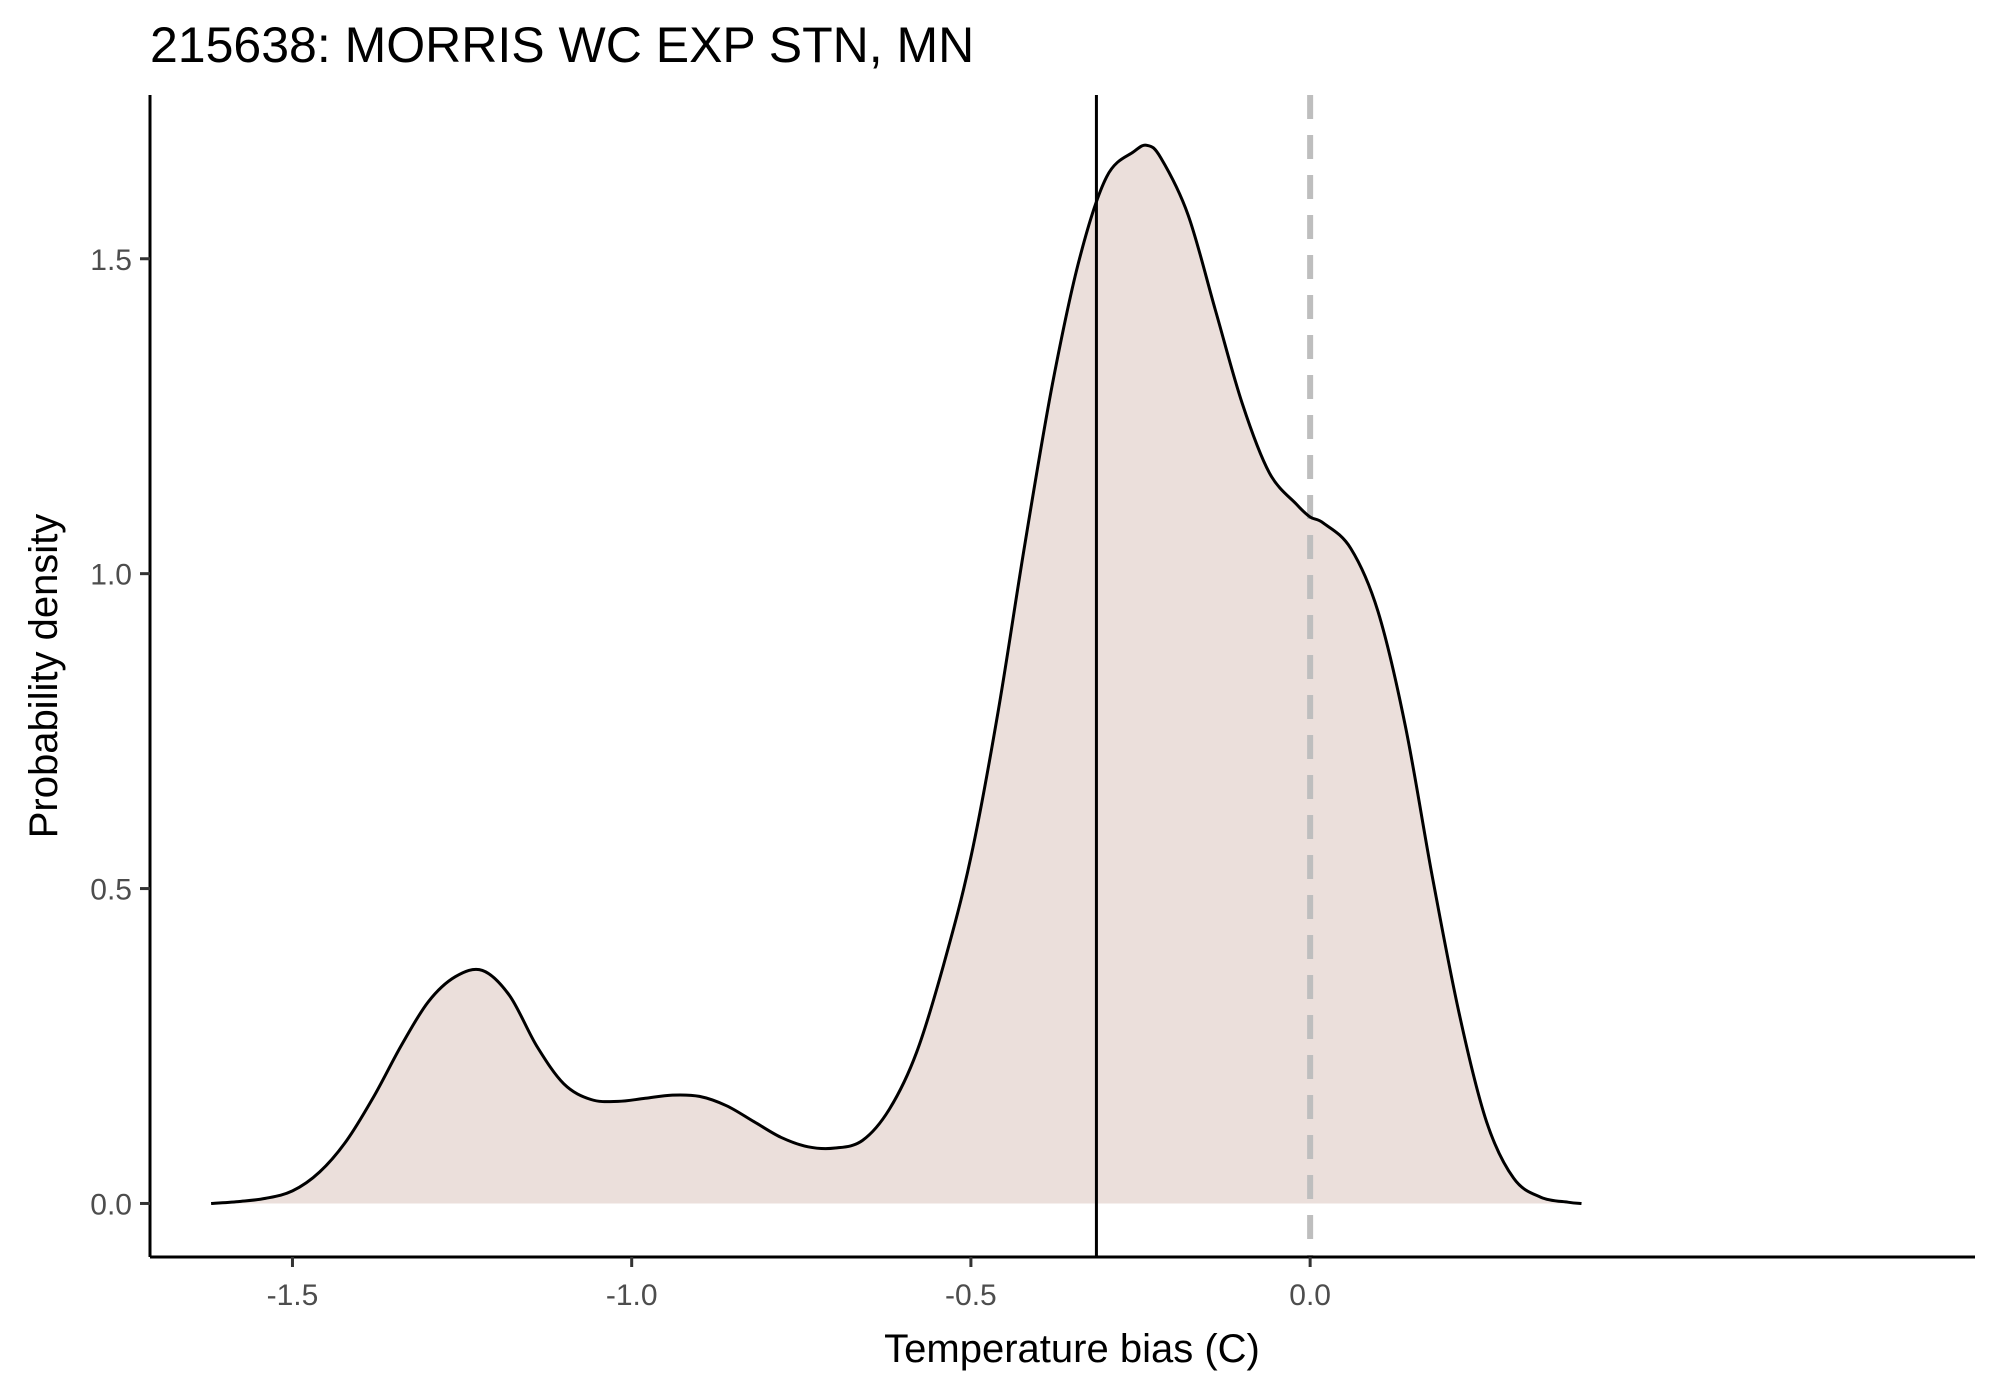 The image size is (1990, 1384). Describe the element at coordinates (1310, 1295) in the screenshot. I see `x-tick-label: 0.0` at that location.